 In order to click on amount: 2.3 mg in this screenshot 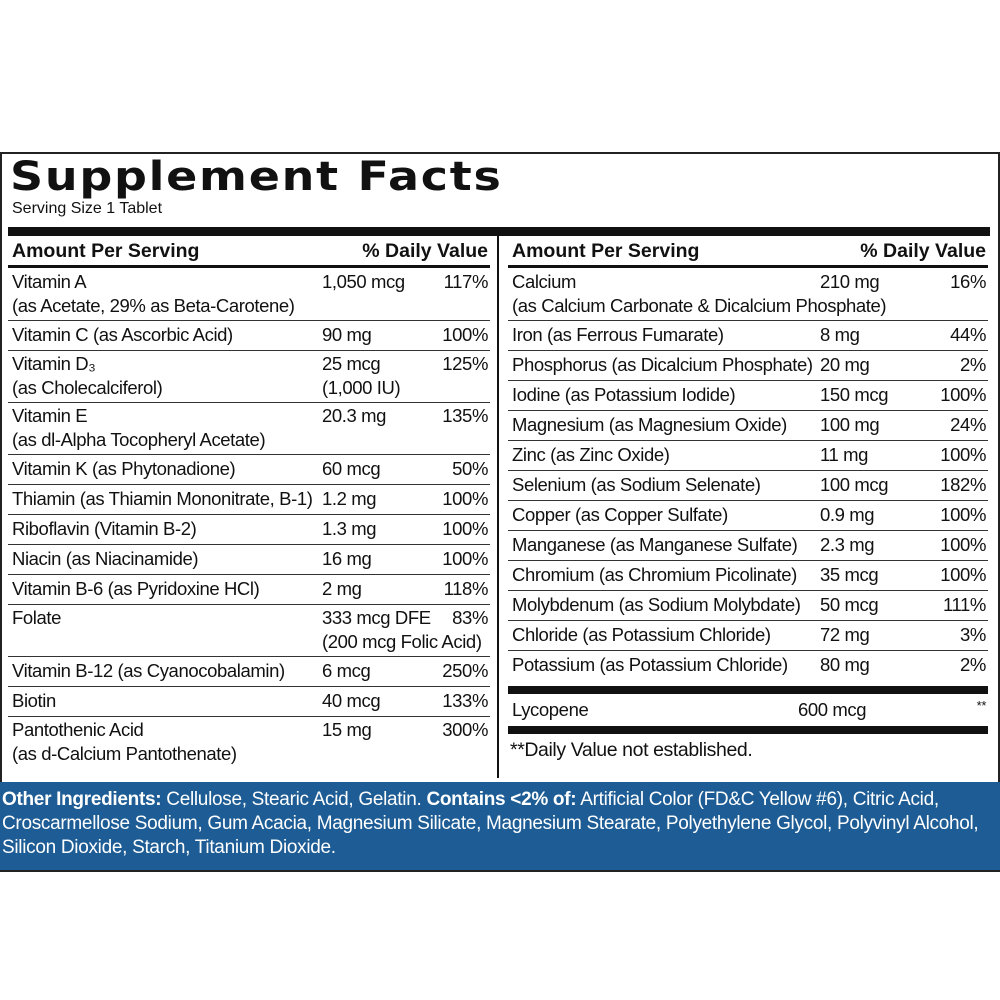, I will do `click(847, 544)`.